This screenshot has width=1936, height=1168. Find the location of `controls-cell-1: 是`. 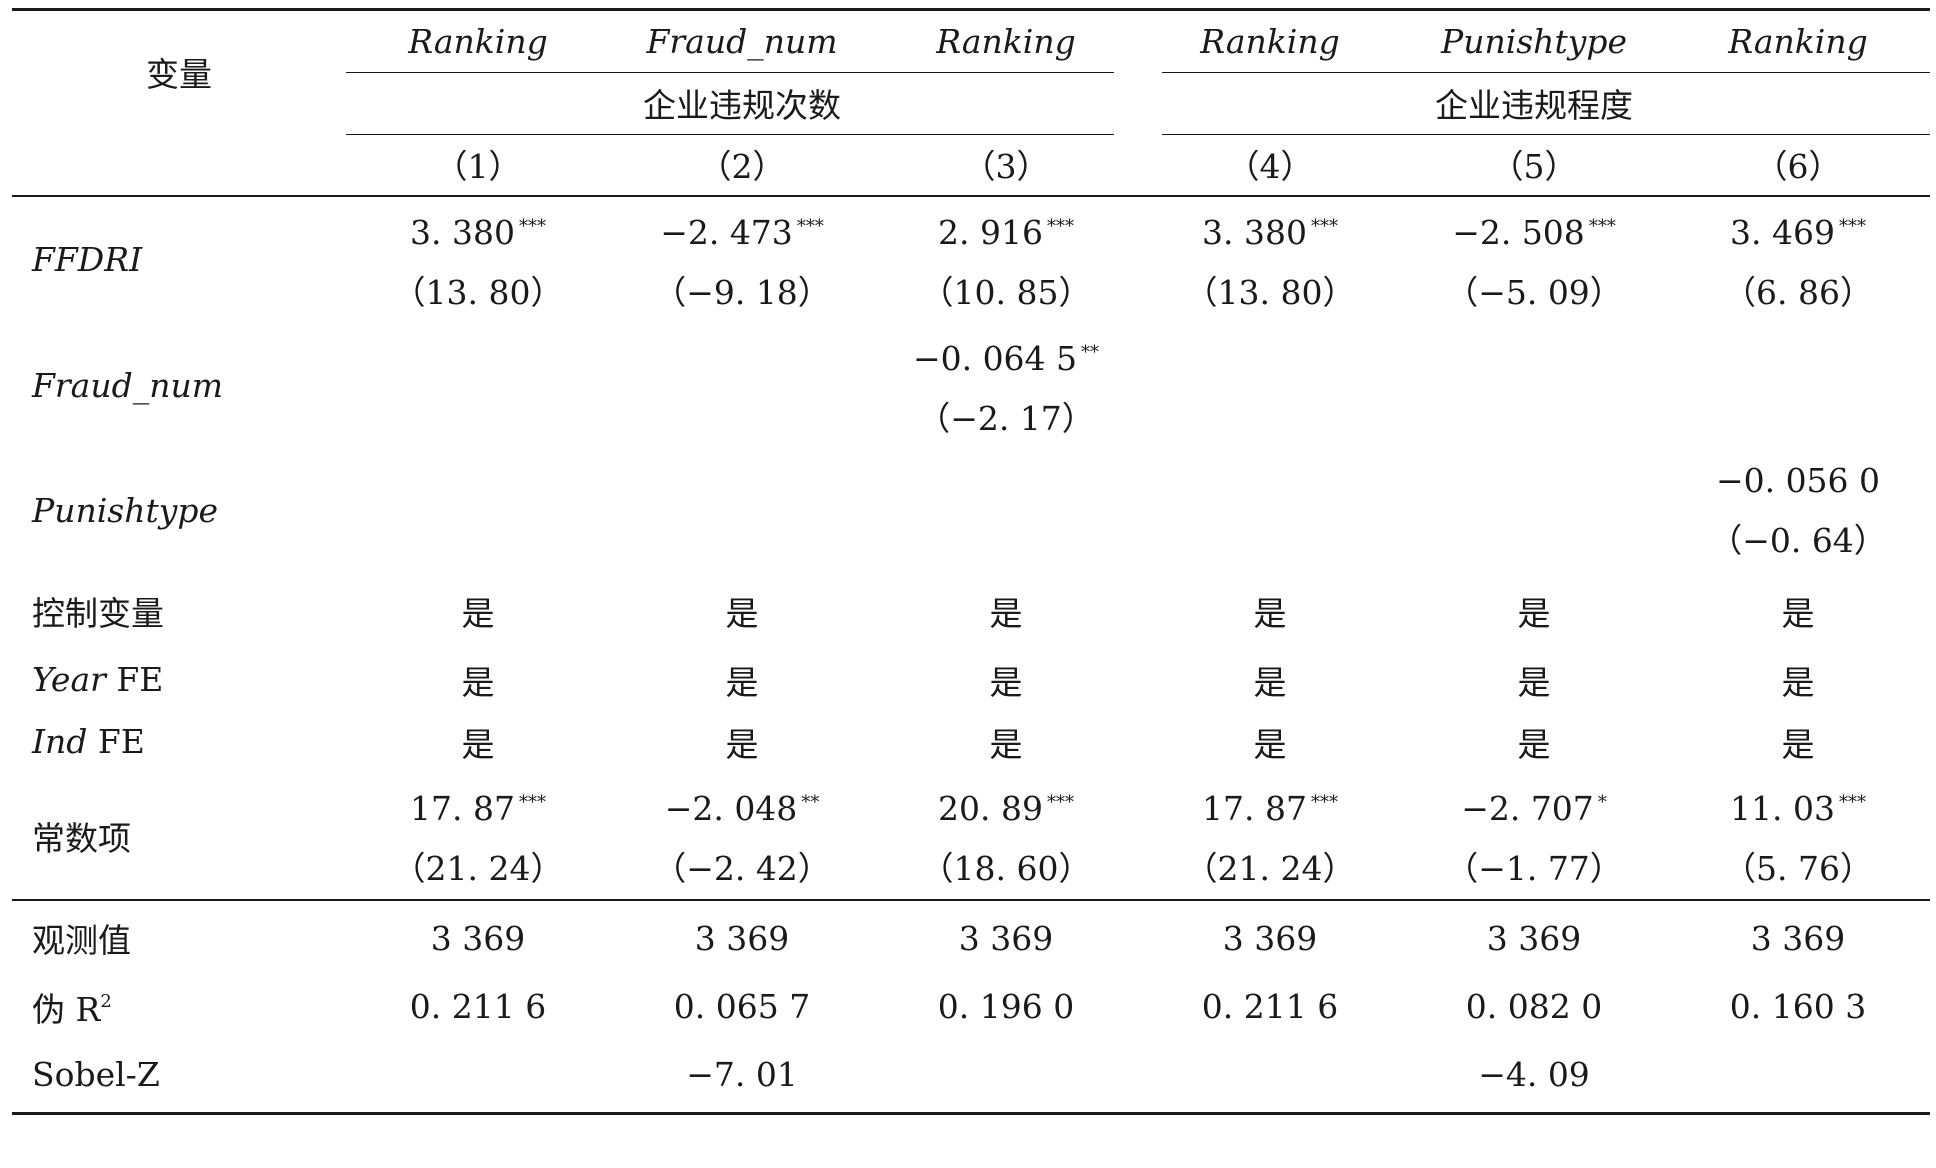

controls-cell-1: 是 is located at coordinates (478, 613).